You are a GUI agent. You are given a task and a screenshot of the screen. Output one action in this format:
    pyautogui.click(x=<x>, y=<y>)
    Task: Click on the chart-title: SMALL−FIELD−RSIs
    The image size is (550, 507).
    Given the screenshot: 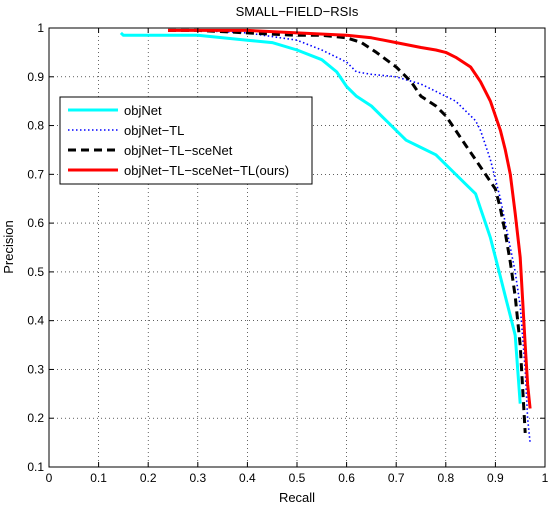 What is the action you would take?
    pyautogui.click(x=297, y=11)
    